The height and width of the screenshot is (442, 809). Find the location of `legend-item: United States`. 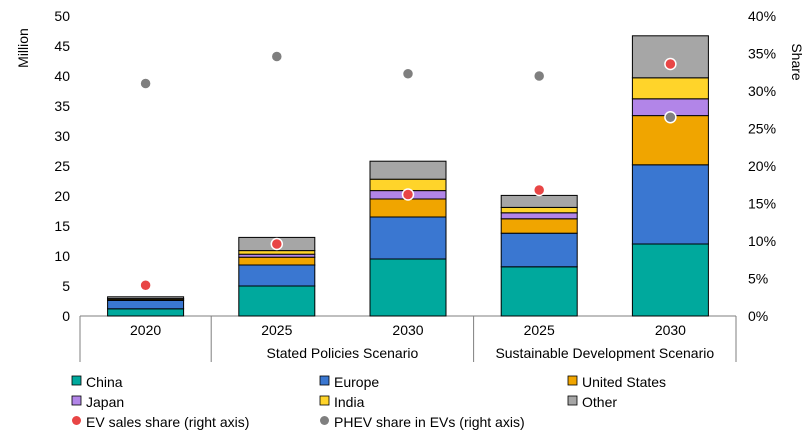

legend-item: United States is located at coordinates (616, 382).